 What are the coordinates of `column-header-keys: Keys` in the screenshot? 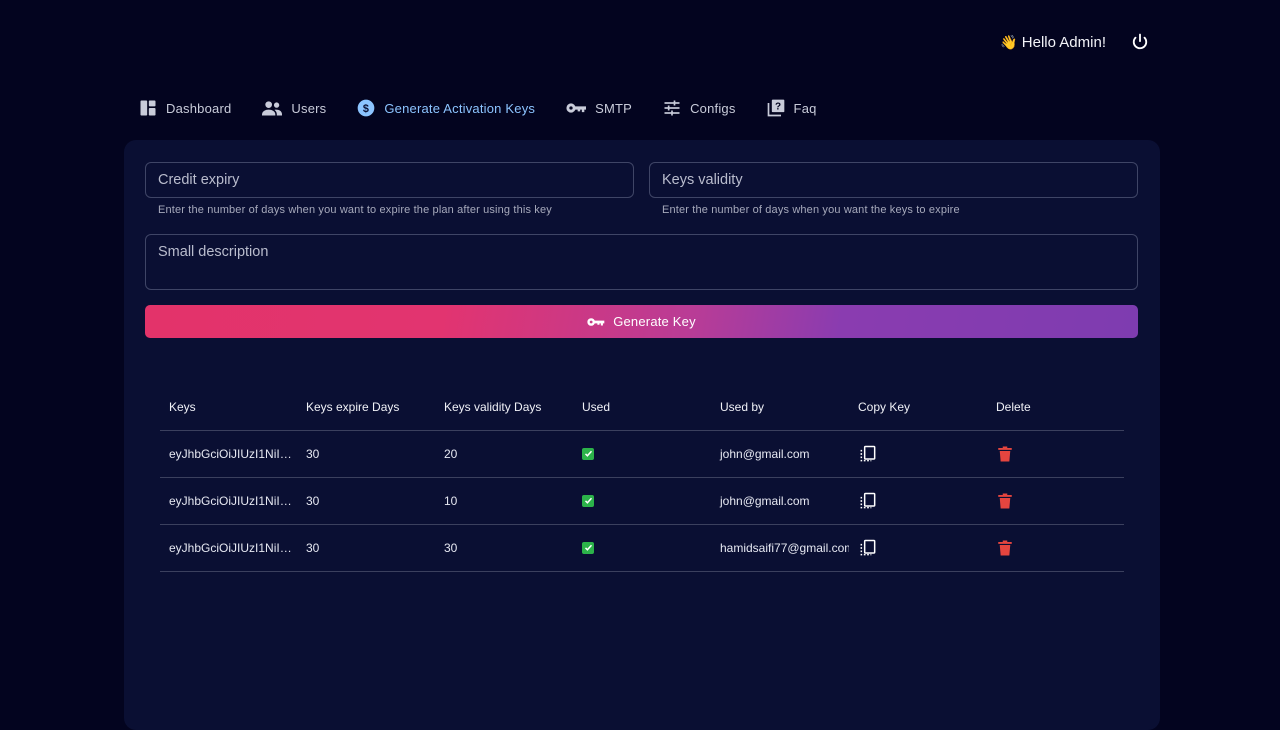 It's located at (182, 407).